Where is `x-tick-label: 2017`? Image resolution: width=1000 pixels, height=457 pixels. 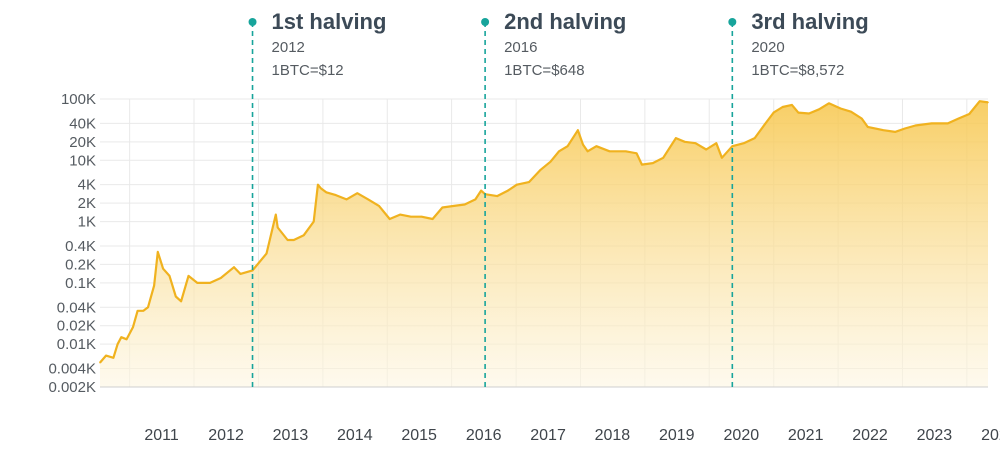 x-tick-label: 2017 is located at coordinates (548, 435).